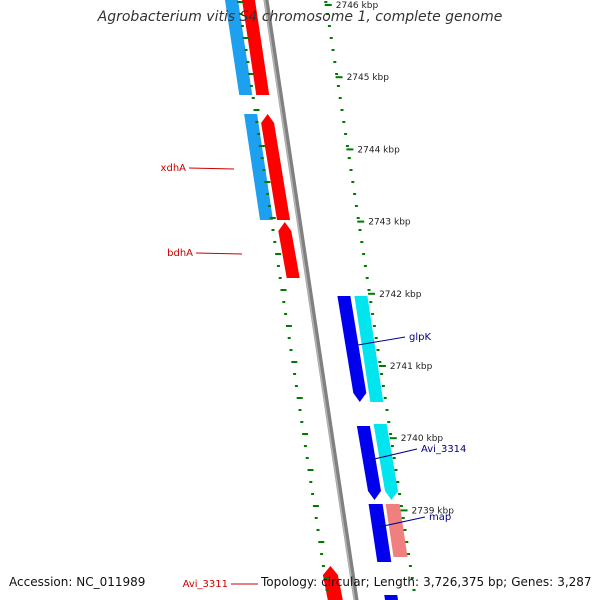 Image resolution: width=600 pixels, height=600 pixels. What do you see at coordinates (465, 582) in the screenshot?
I see `length-value: 3,726,375 bp;` at bounding box center [465, 582].